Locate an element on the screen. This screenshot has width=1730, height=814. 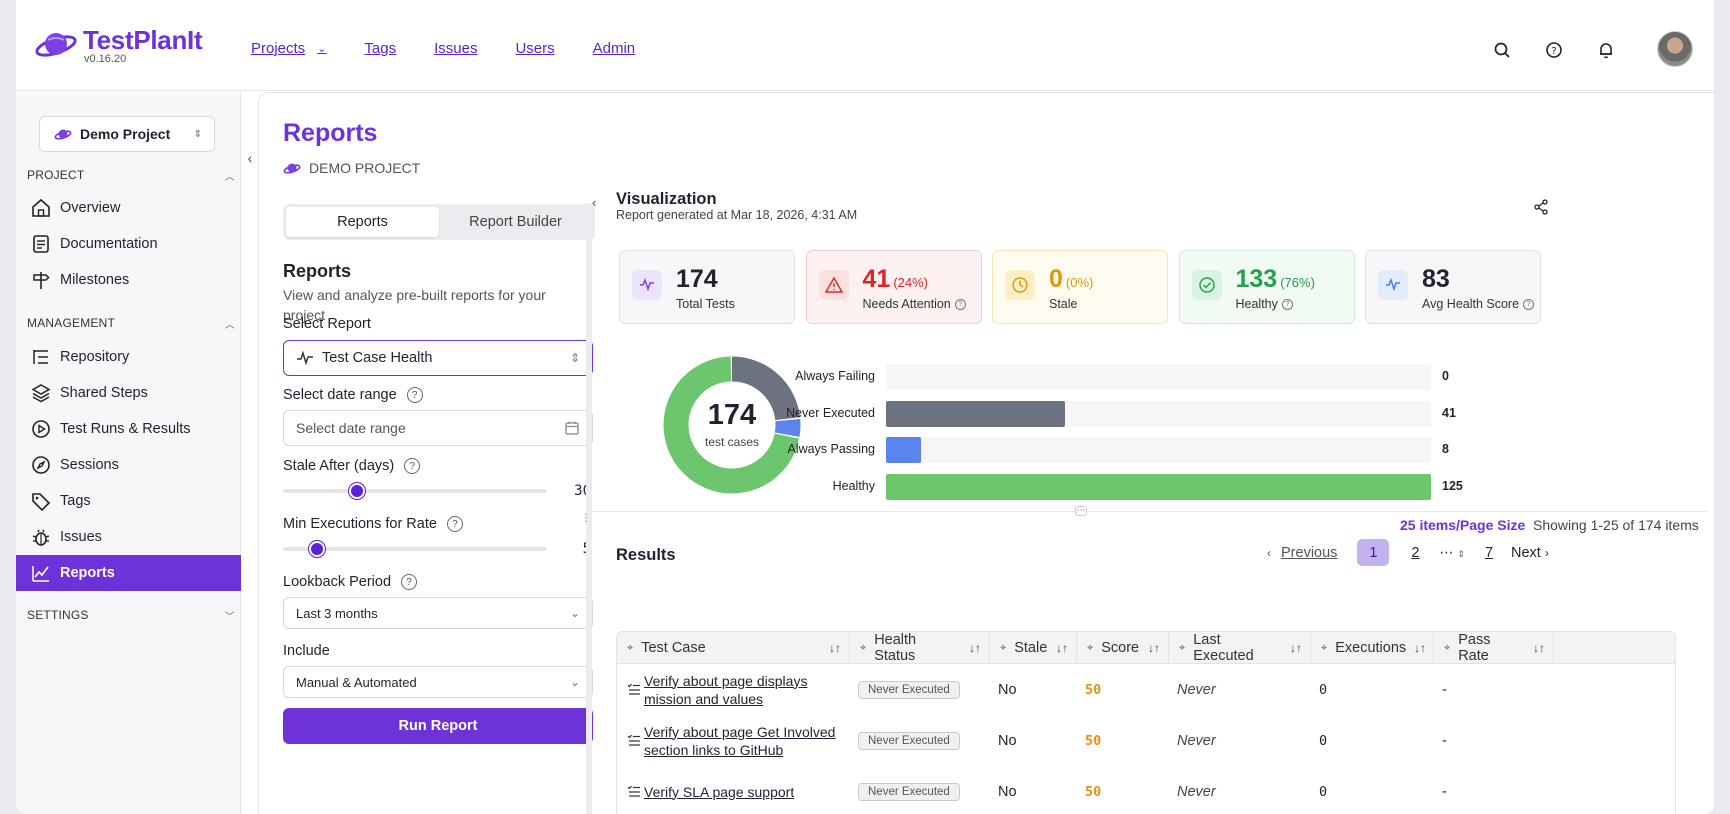
column-header-label: Health Status is located at coordinates (895, 648).